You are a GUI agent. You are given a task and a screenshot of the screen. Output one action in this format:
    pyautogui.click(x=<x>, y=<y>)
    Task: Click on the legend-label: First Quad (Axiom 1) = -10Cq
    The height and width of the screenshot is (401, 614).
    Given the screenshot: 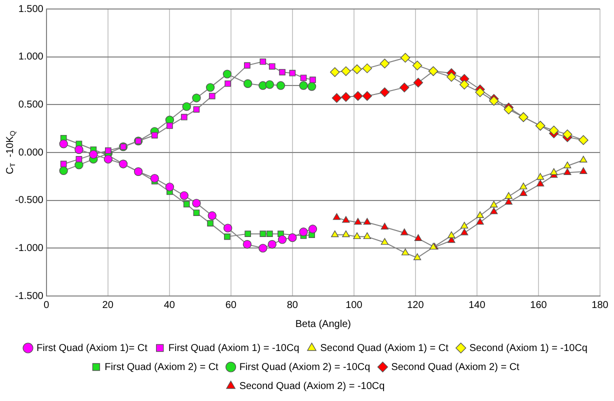 What is the action you would take?
    pyautogui.click(x=234, y=348)
    